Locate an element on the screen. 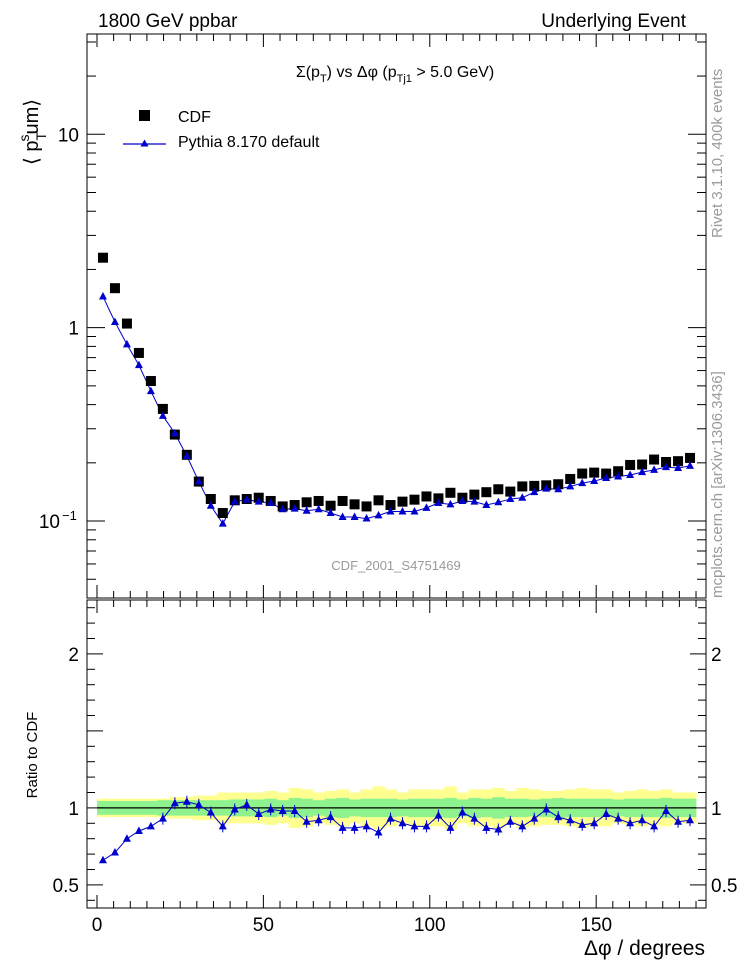 This screenshot has height=972, width=746. ratio-uncertainty-bands is located at coordinates (396, 808).